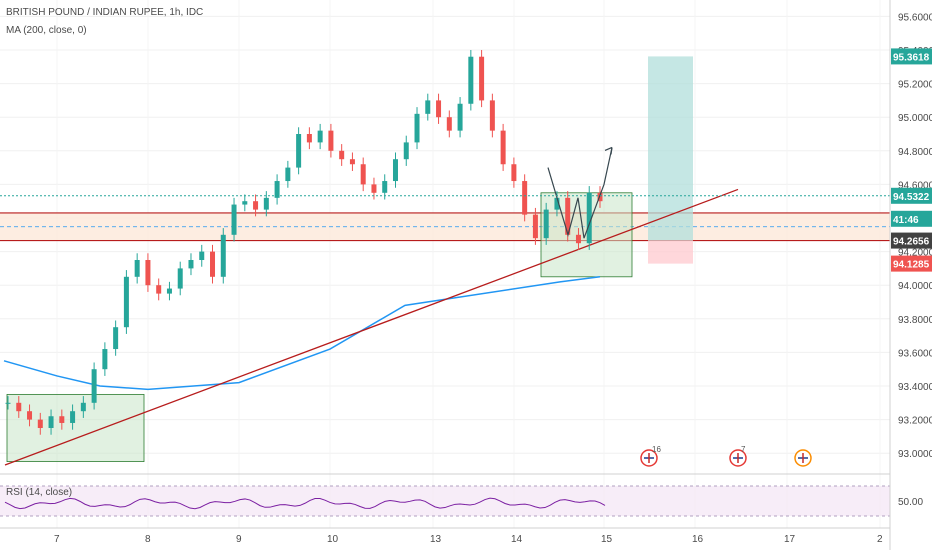  Describe the element at coordinates (46, 30) in the screenshot. I see `ma-legend: MA (200, close, 0)` at that location.